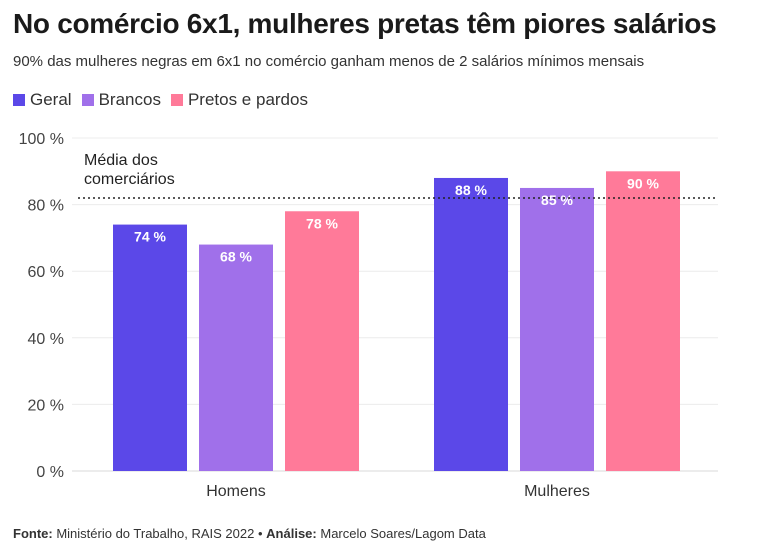  Describe the element at coordinates (121, 160) in the screenshot. I see `reference-line-label: Média dos` at that location.